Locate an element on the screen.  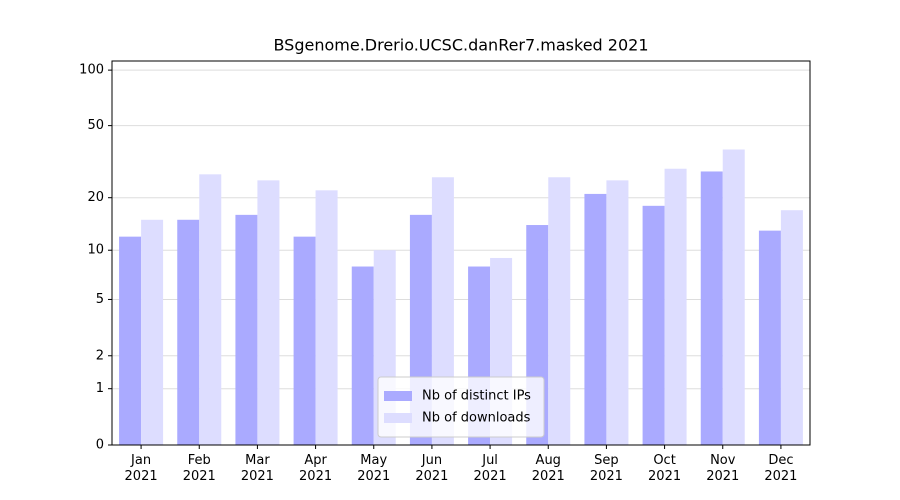
x-tick-label: Sep 2021 is located at coordinates (606, 468).